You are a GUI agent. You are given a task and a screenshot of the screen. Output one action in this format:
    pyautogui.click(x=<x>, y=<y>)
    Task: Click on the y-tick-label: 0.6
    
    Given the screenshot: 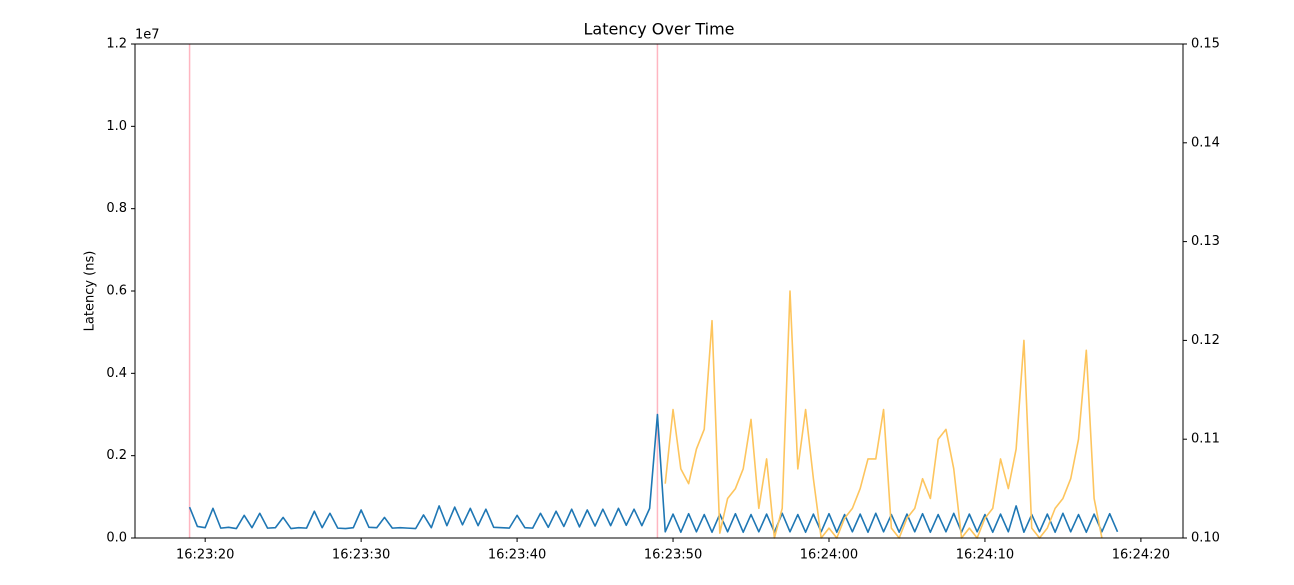 What is the action you would take?
    pyautogui.click(x=116, y=291)
    